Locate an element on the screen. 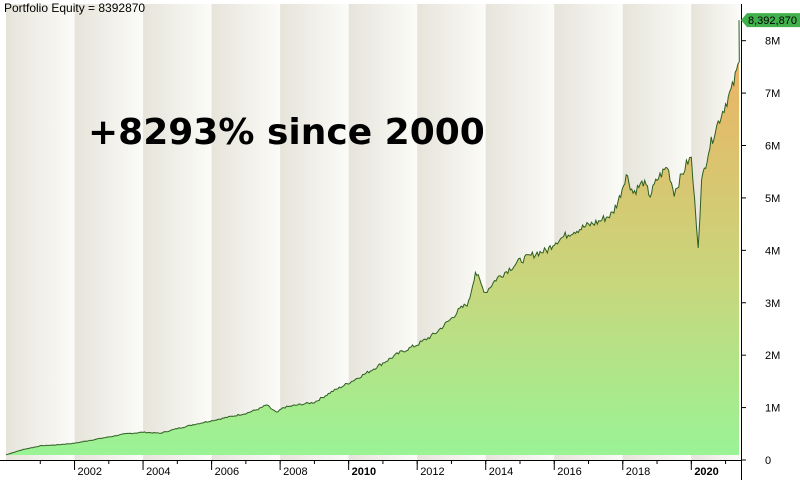 Image resolution: width=800 pixels, height=480 pixels. y-tick-label: 8M is located at coordinates (772, 42).